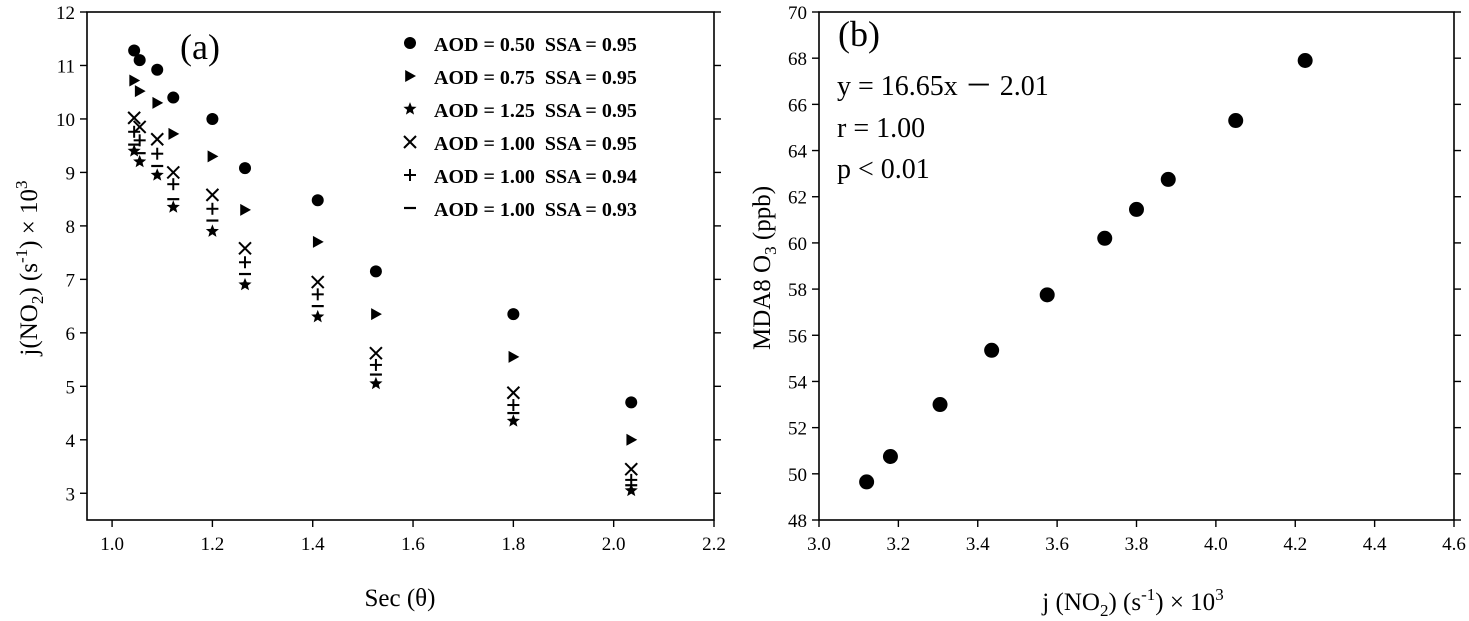 Image resolution: width=1469 pixels, height=621 pixels. I want to click on panel-b-x-tick-label: 4.4, so click(1375, 544).